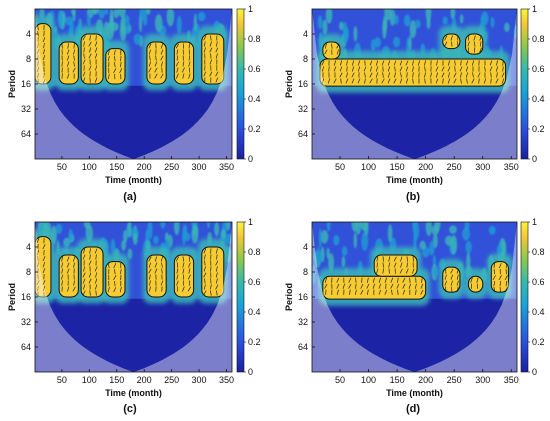 The width and height of the screenshot is (550, 421). Describe the element at coordinates (26, 322) in the screenshot. I see `y-tick-label: 32` at that location.